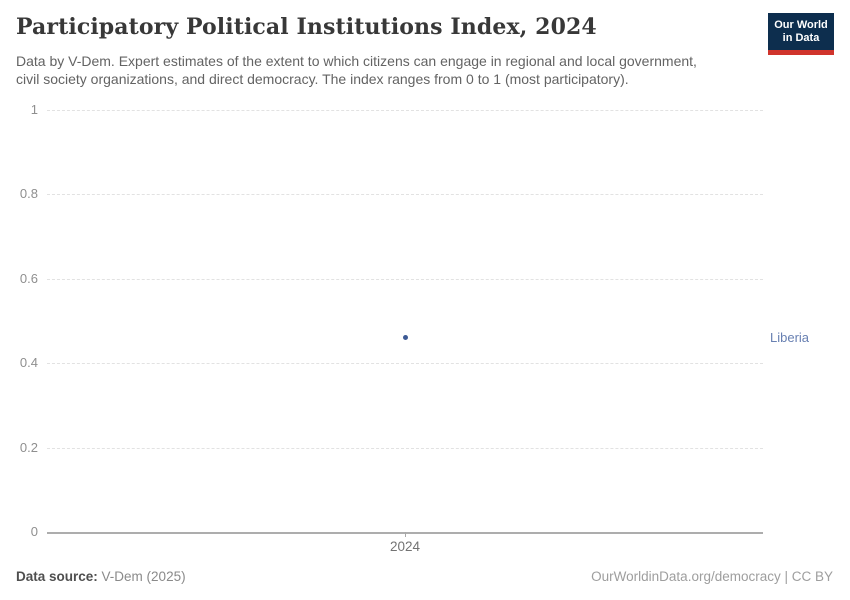 This screenshot has width=850, height=600. Describe the element at coordinates (28, 278) in the screenshot. I see `y-tick-label: 0.6` at that location.